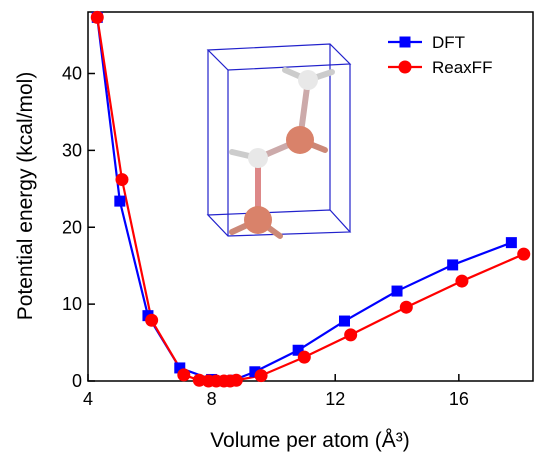  I want to click on x-tick-label: 4, so click(88, 399).